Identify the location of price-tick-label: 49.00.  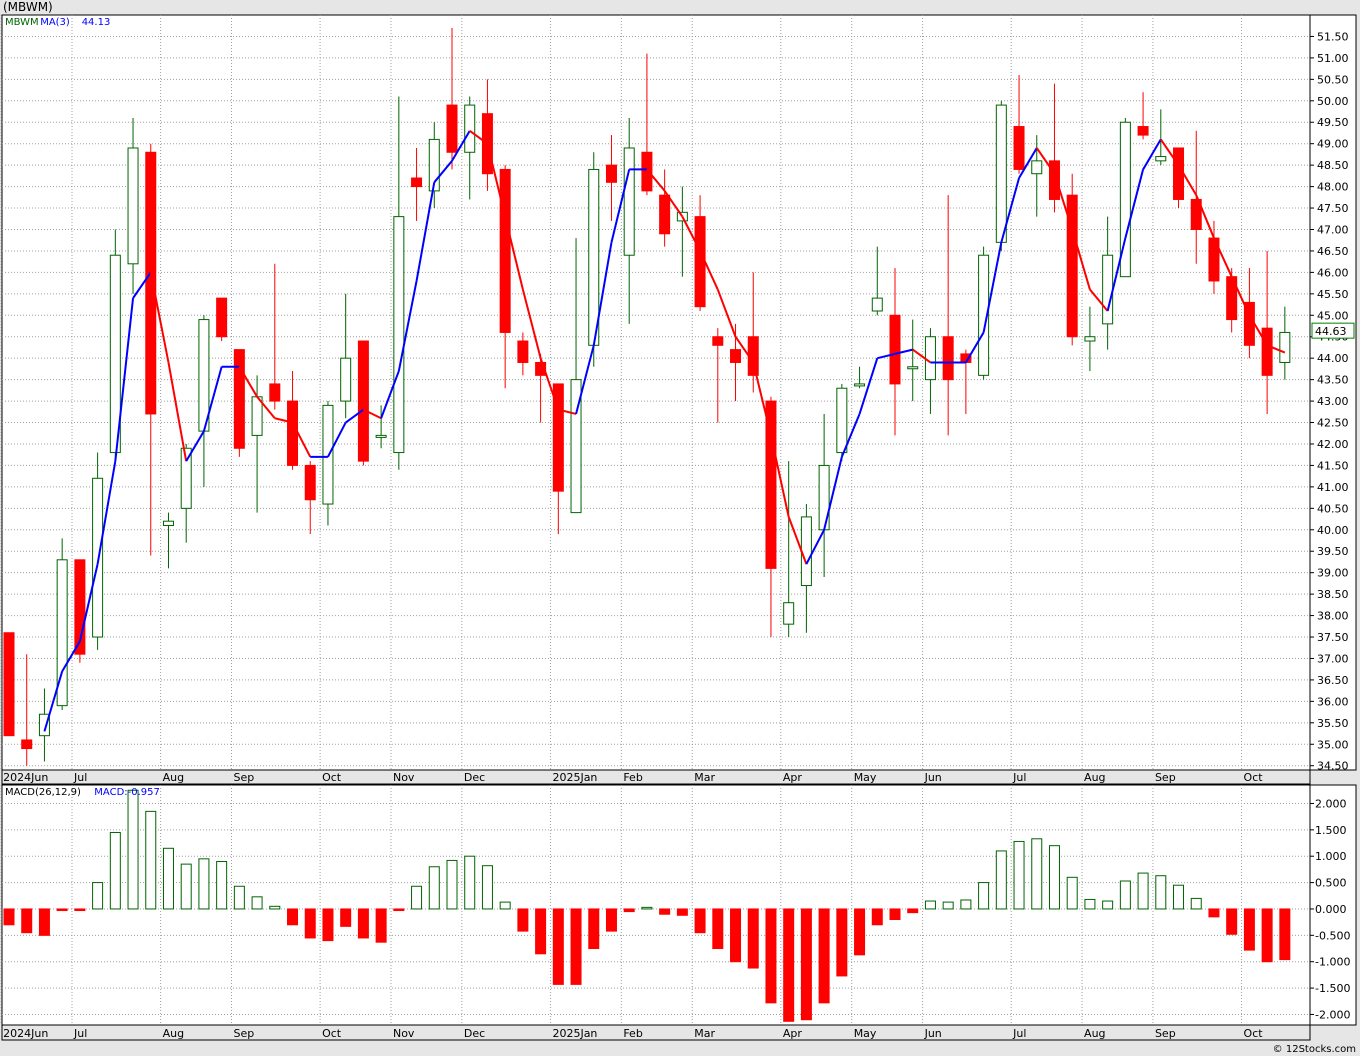
(1333, 144).